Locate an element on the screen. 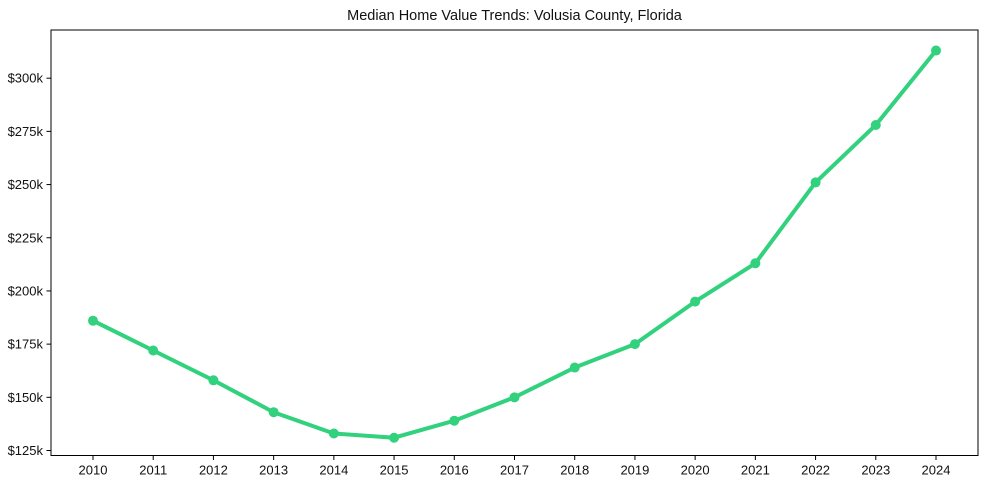 The width and height of the screenshot is (989, 490). y-tick-label: $275k is located at coordinates (26, 131).